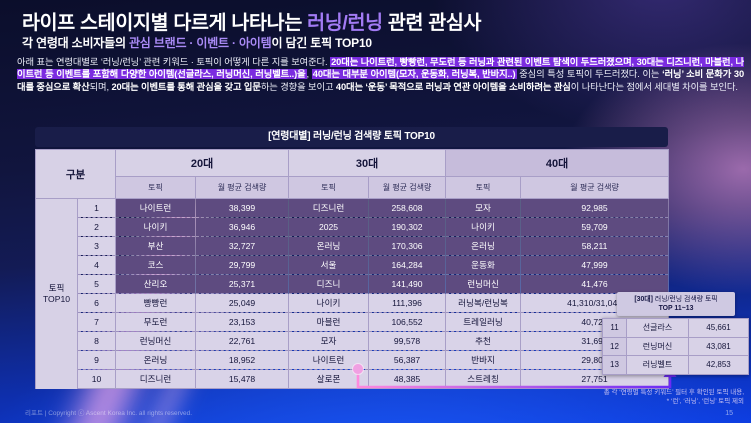 The height and width of the screenshot is (423, 751). I want to click on rank-cell: 3, so click(96, 246).